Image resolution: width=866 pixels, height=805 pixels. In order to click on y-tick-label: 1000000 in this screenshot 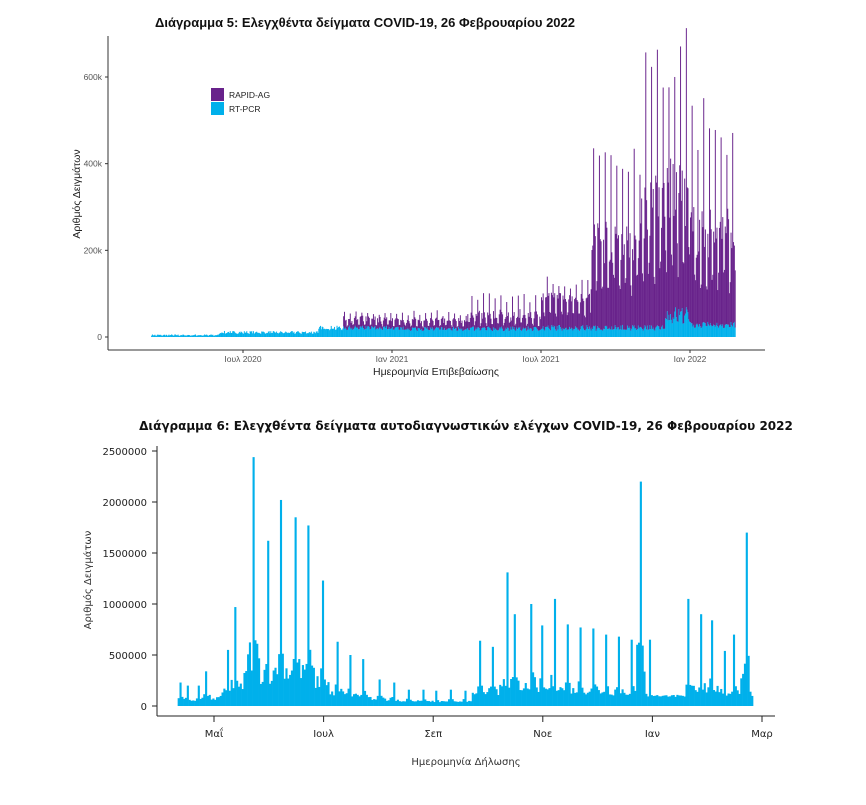, I will do `click(124, 605)`.